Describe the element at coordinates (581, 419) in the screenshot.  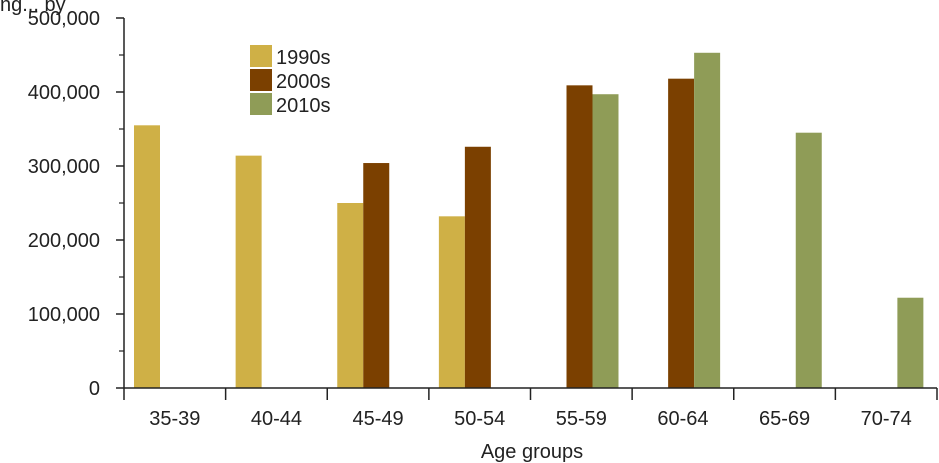
I see `x-tick-label: 55-59` at that location.